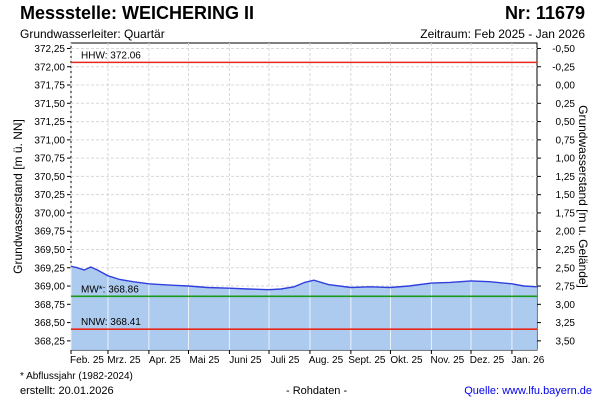  I want to click on y2-tick-label: 2,50, so click(566, 268).